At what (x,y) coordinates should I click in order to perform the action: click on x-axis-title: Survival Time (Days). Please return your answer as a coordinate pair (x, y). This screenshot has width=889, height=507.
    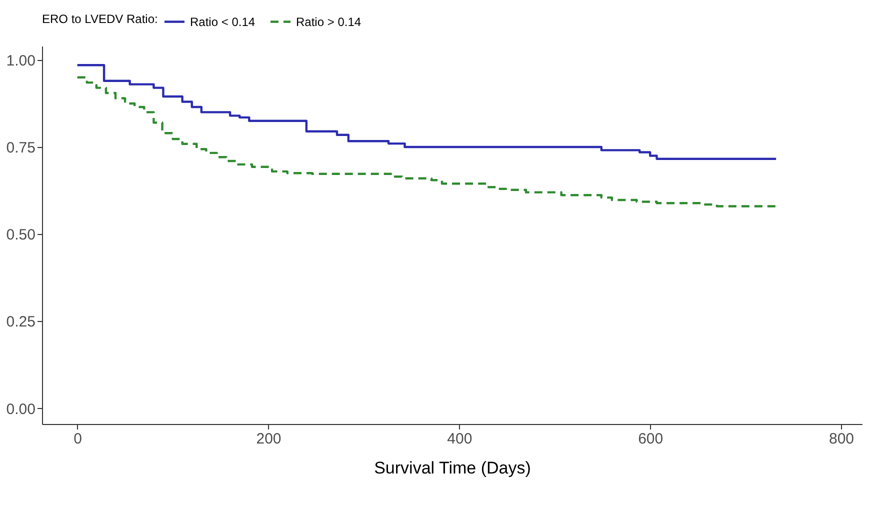
    Looking at the image, I should click on (452, 468).